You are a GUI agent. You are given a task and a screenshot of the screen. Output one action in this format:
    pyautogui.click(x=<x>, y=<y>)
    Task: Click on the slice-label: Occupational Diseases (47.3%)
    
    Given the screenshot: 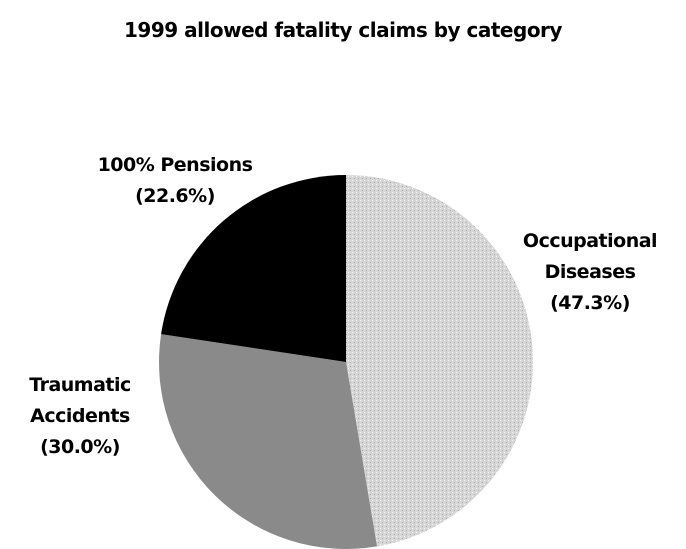 What is the action you would take?
    pyautogui.click(x=590, y=272)
    